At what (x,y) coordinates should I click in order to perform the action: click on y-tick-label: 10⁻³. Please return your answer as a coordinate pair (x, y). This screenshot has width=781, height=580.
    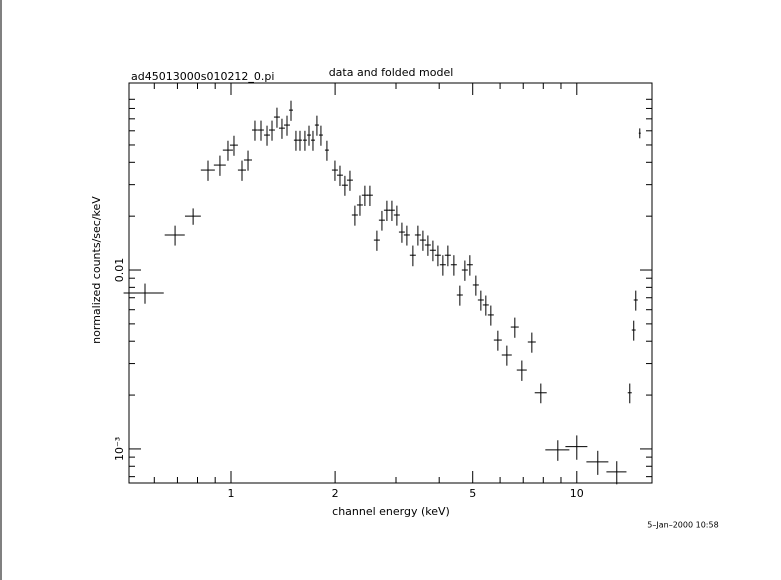
    Looking at the image, I should click on (119, 449).